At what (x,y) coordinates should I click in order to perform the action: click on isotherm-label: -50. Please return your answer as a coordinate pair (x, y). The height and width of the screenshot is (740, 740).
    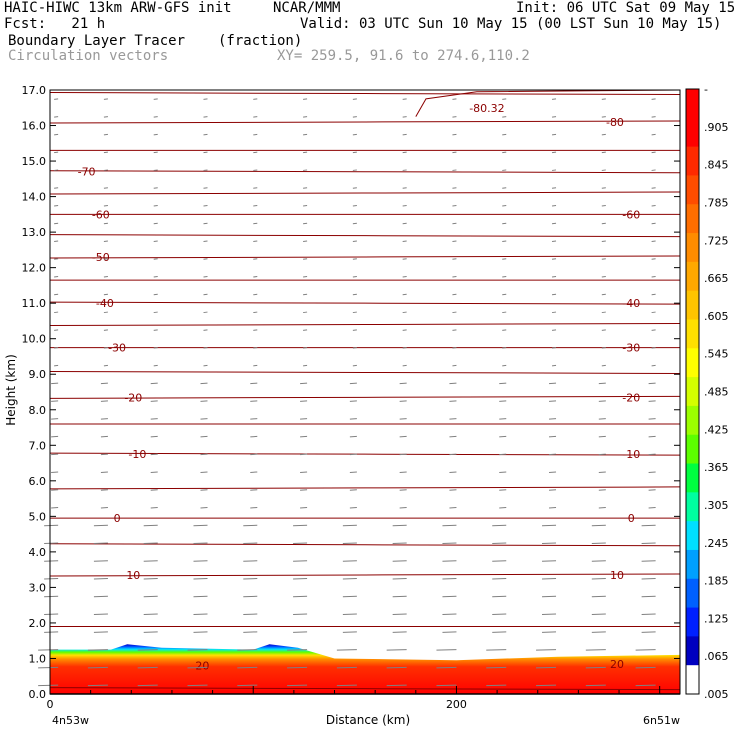
    Looking at the image, I should click on (101, 257).